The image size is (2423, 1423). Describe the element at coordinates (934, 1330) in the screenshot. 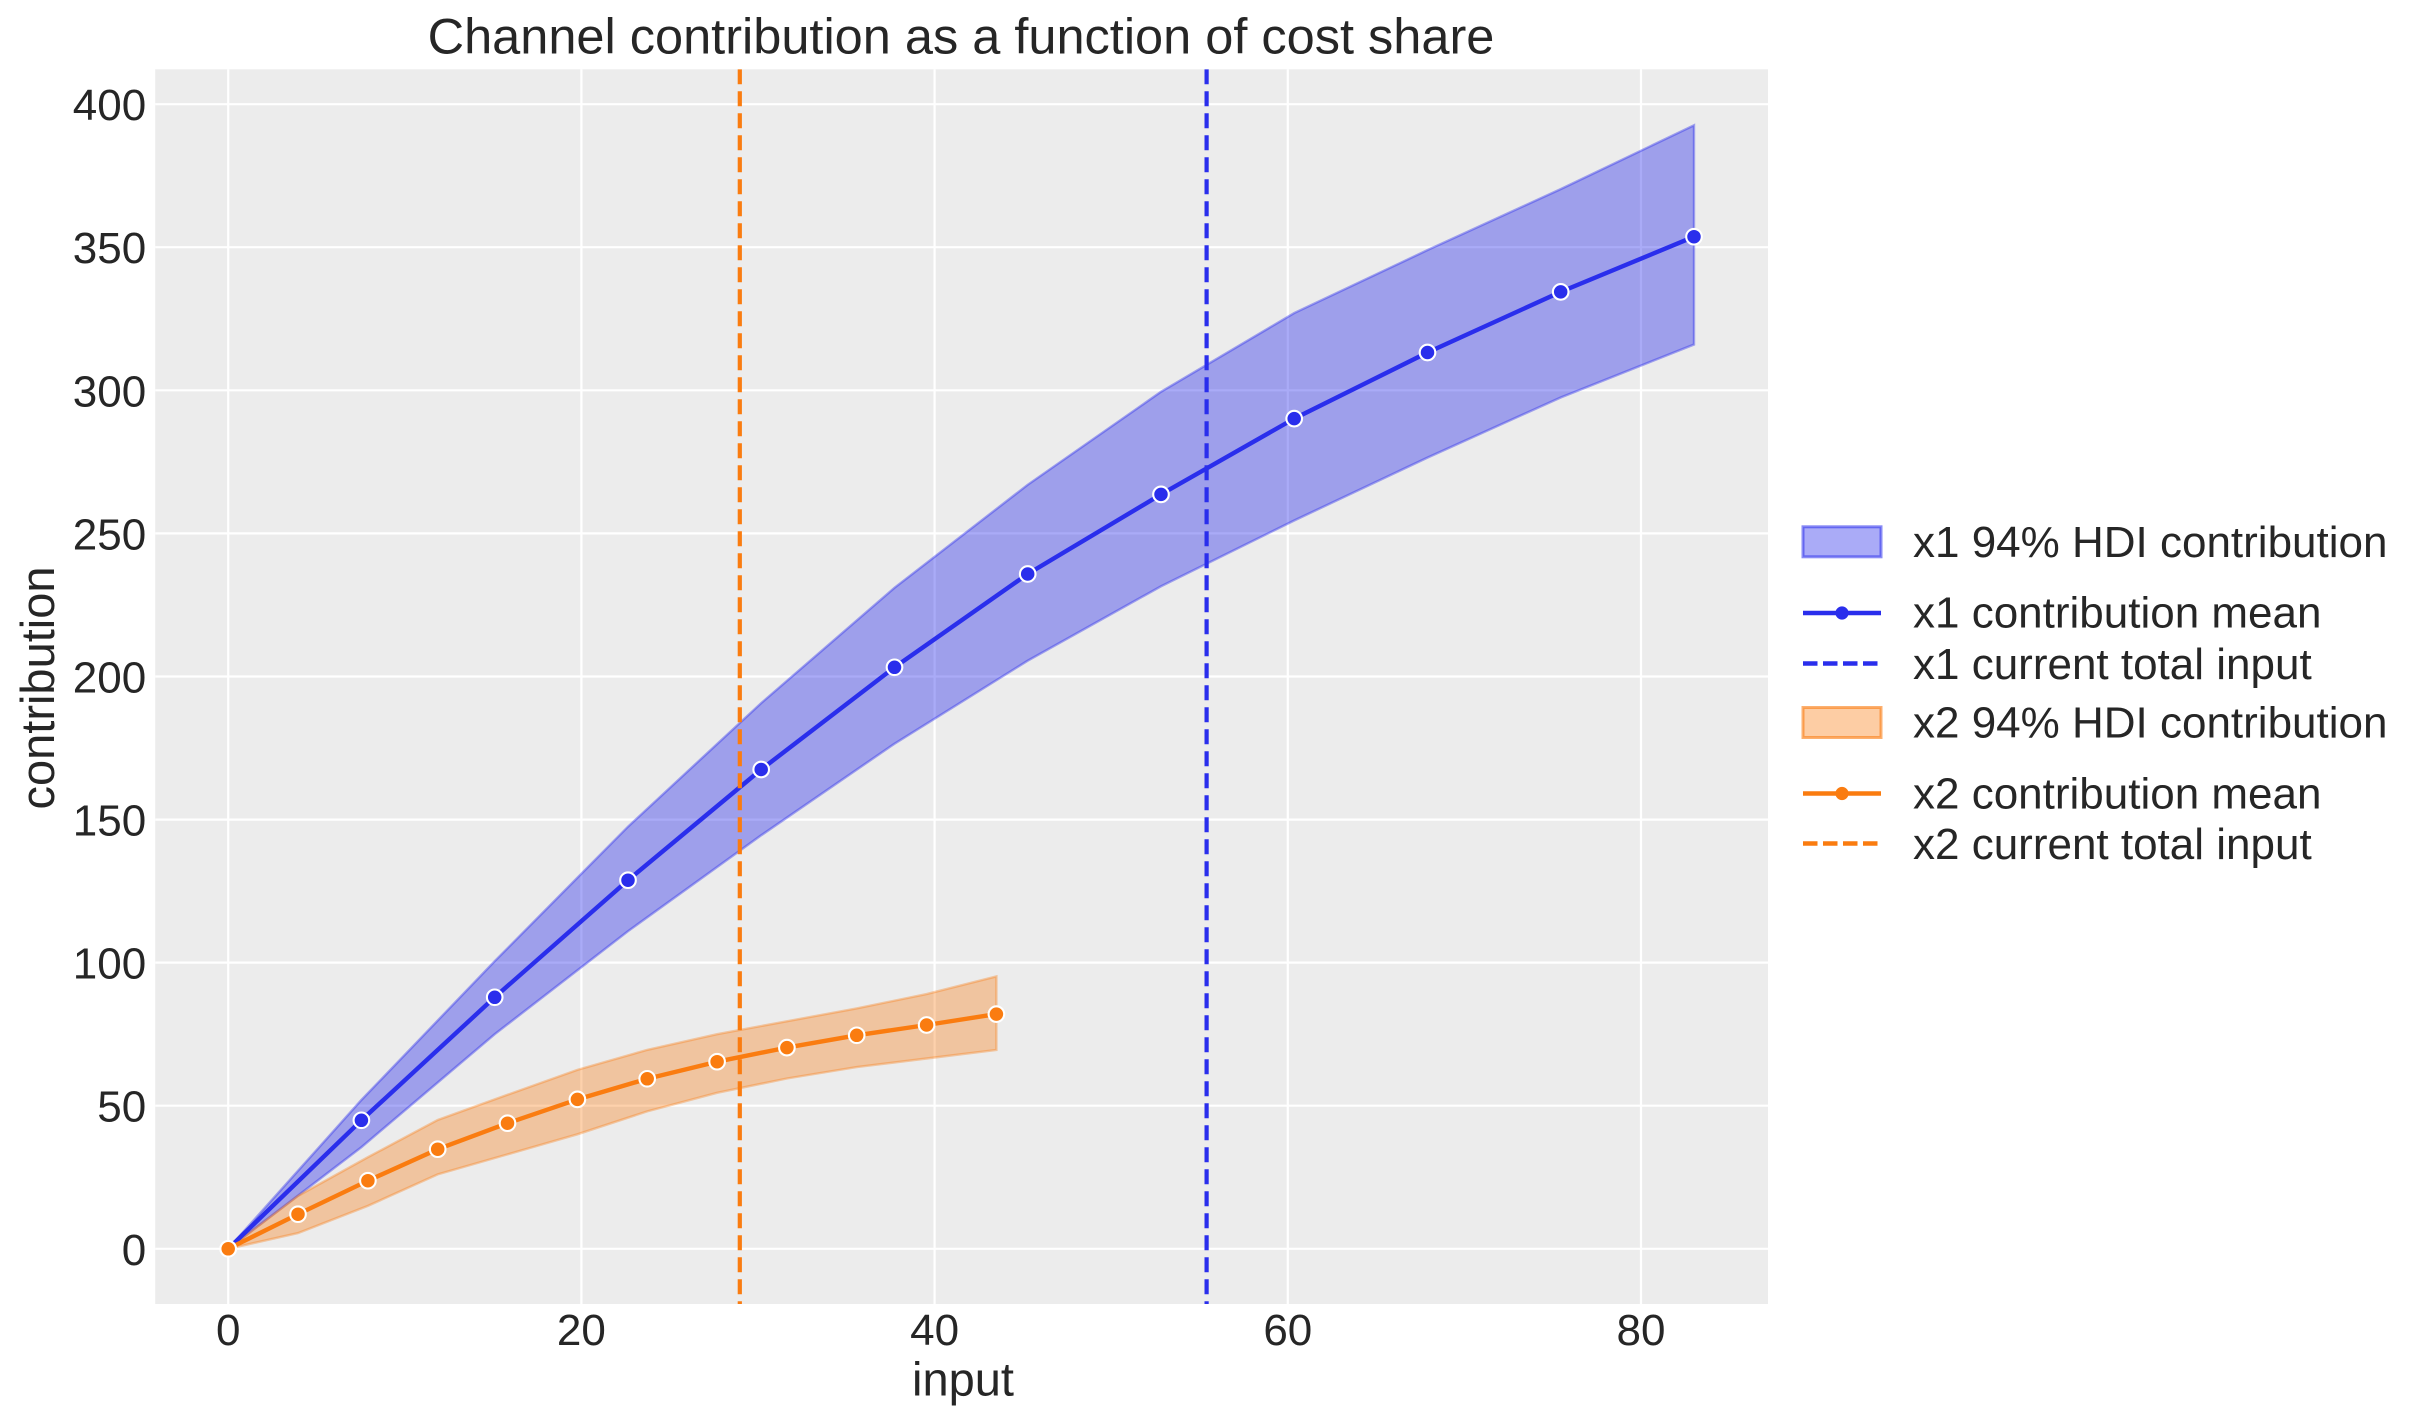

I see `svg-text: 40` at that location.